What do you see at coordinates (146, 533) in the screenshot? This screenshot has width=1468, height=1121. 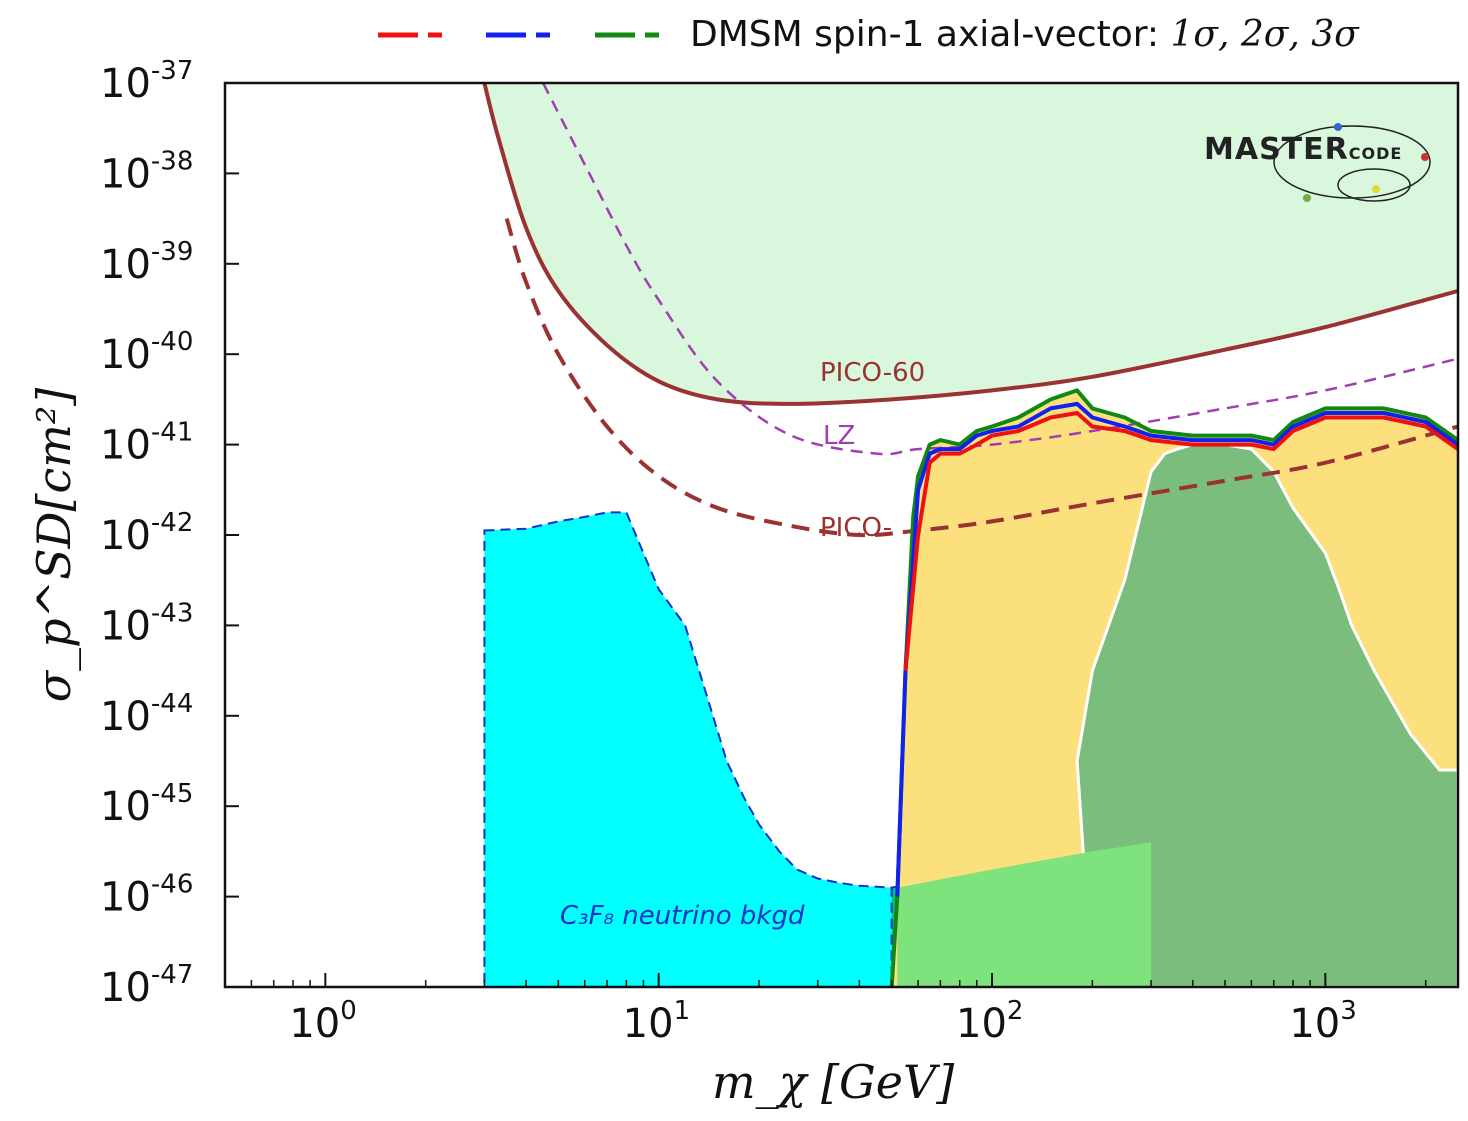 I see `y-tick-label: 10-42` at bounding box center [146, 533].